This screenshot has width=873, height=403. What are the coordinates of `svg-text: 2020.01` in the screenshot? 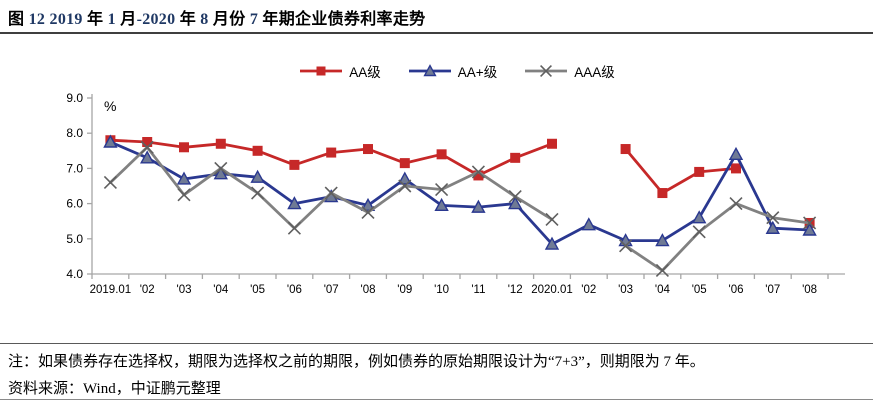 It's located at (552, 290).